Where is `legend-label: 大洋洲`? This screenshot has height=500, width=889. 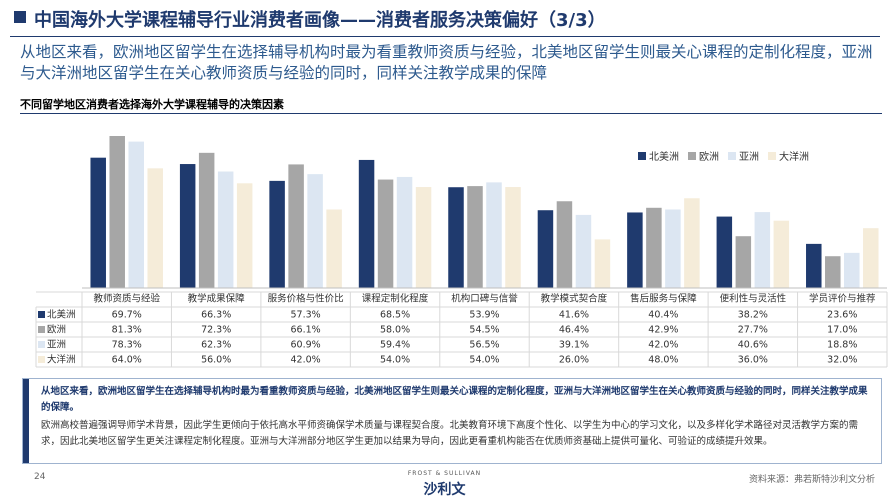 legend-label: 大洋洲 is located at coordinates (794, 156).